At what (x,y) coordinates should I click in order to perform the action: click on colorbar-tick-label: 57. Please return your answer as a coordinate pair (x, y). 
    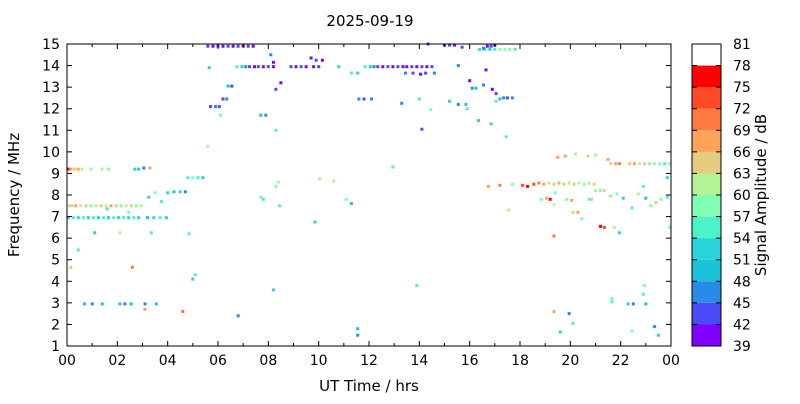
    Looking at the image, I should click on (742, 218).